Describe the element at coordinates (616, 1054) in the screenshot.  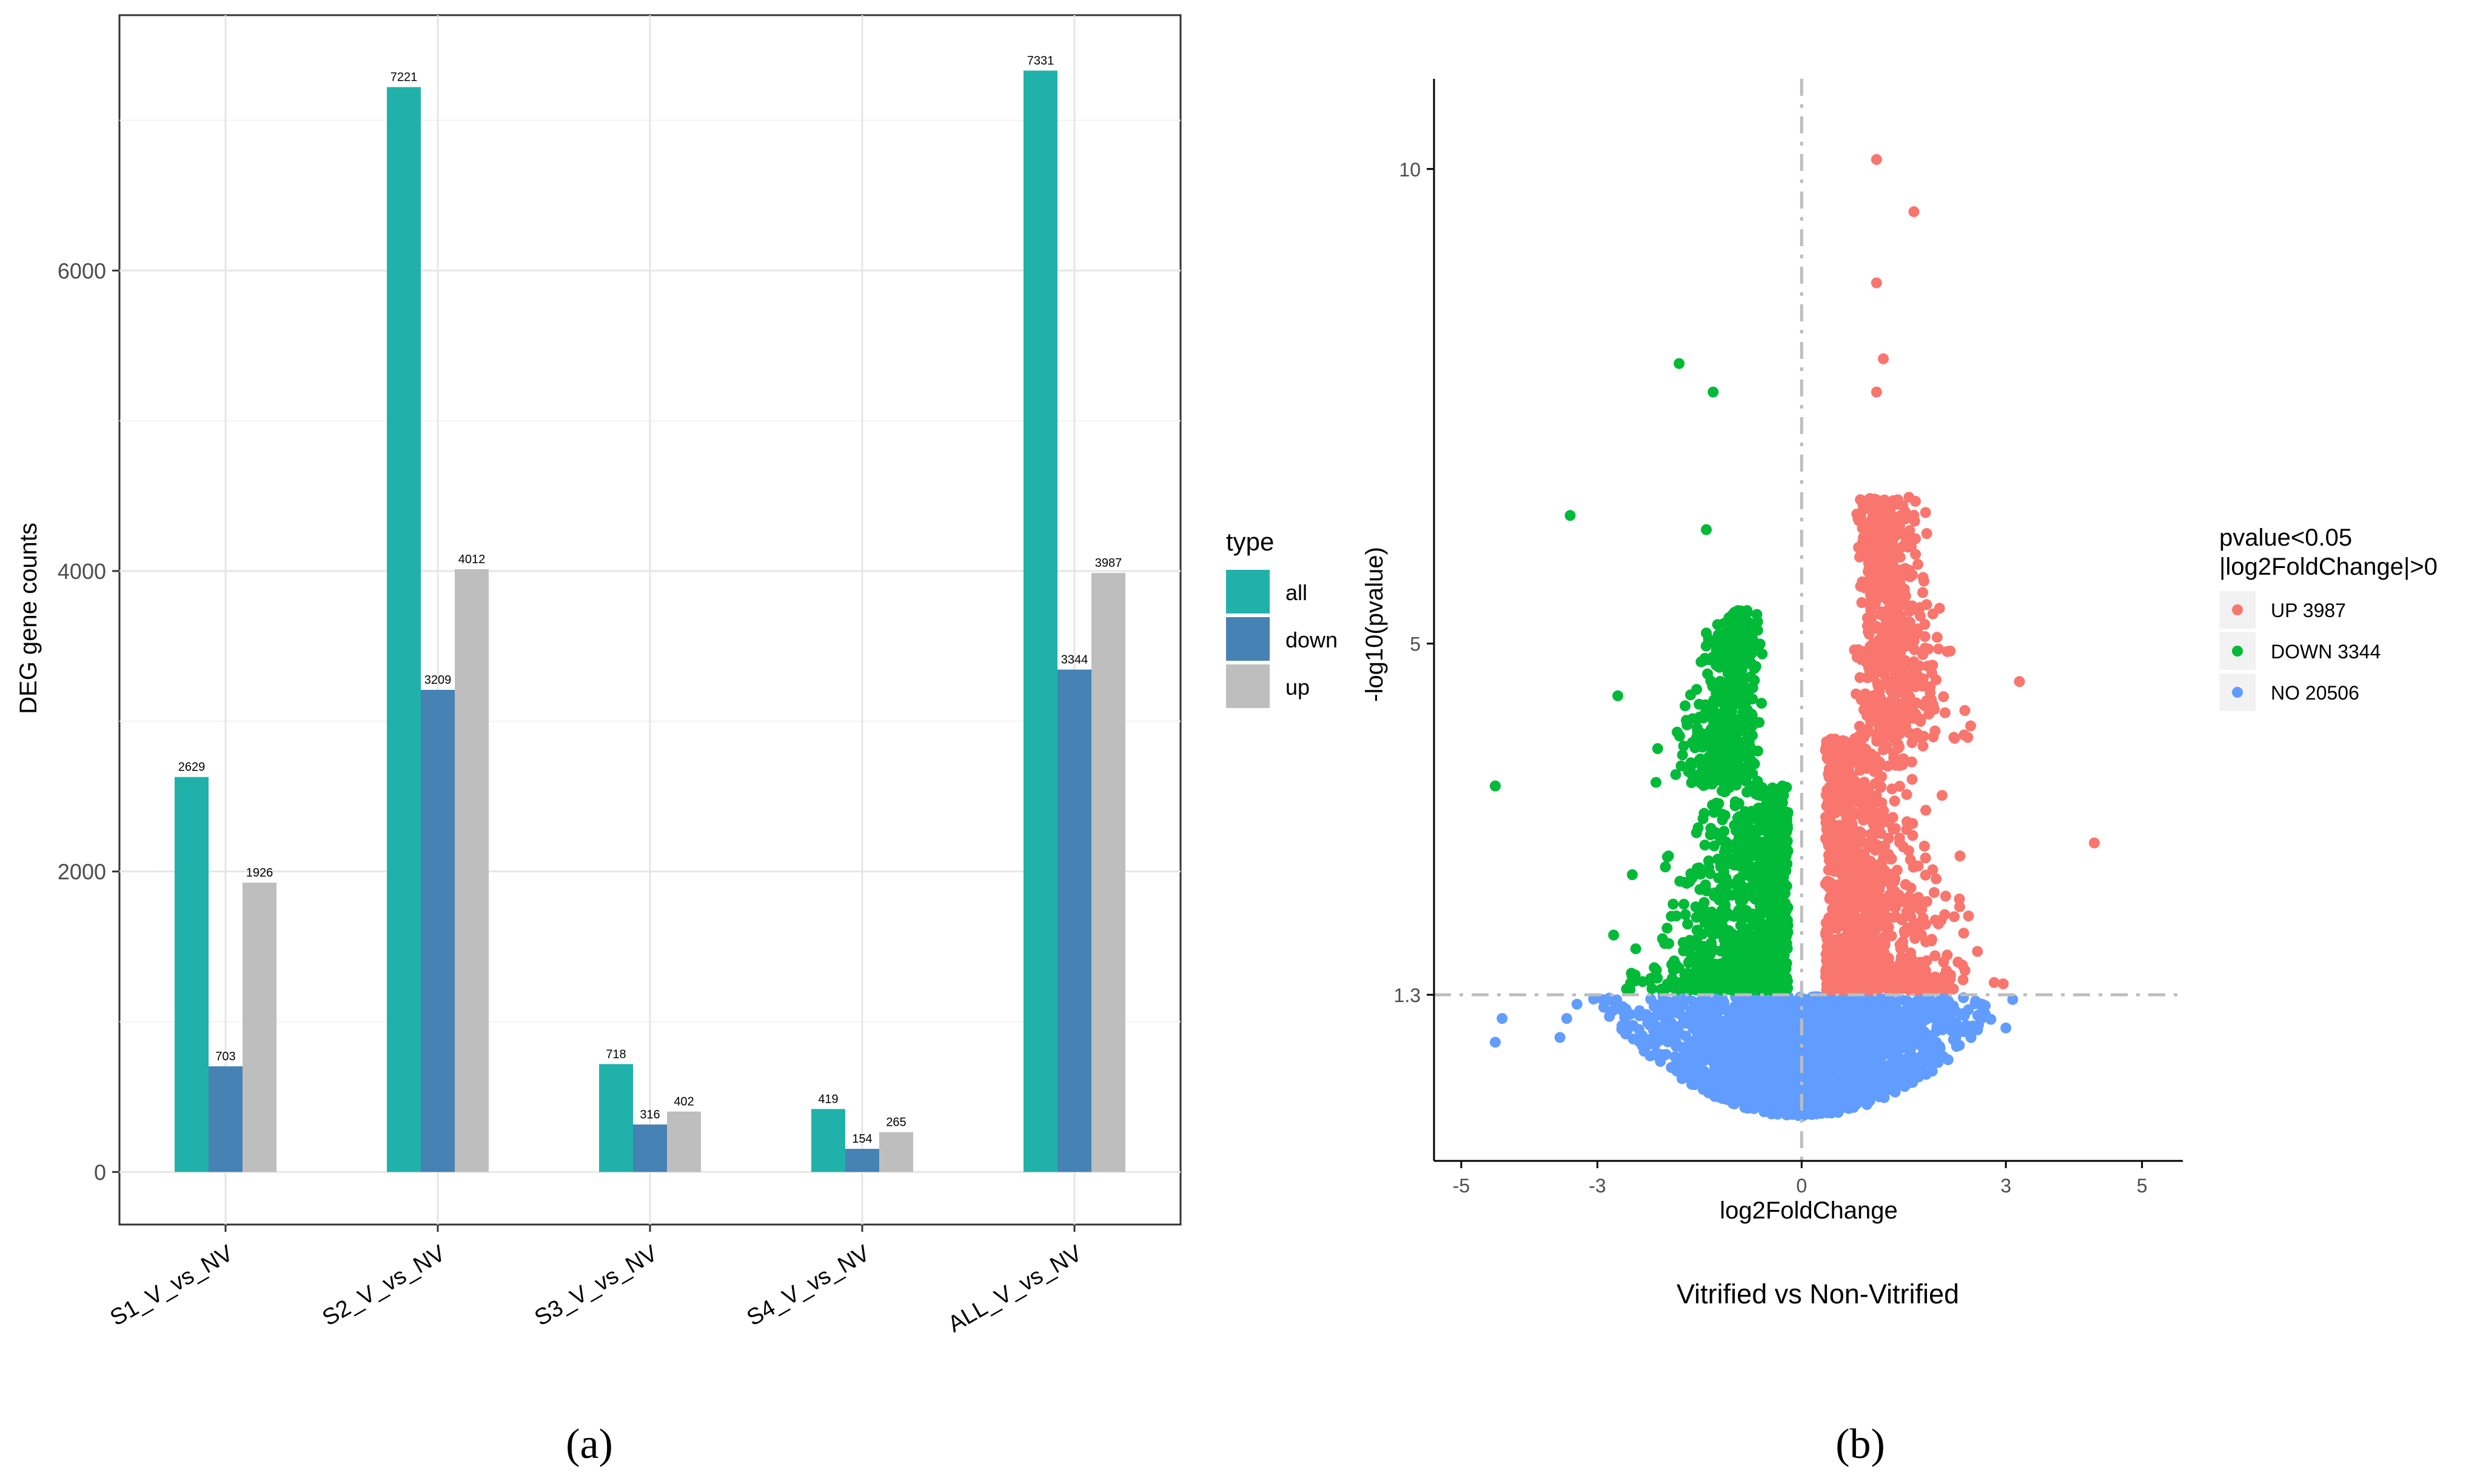
I see `bar-value-label: 718` at that location.